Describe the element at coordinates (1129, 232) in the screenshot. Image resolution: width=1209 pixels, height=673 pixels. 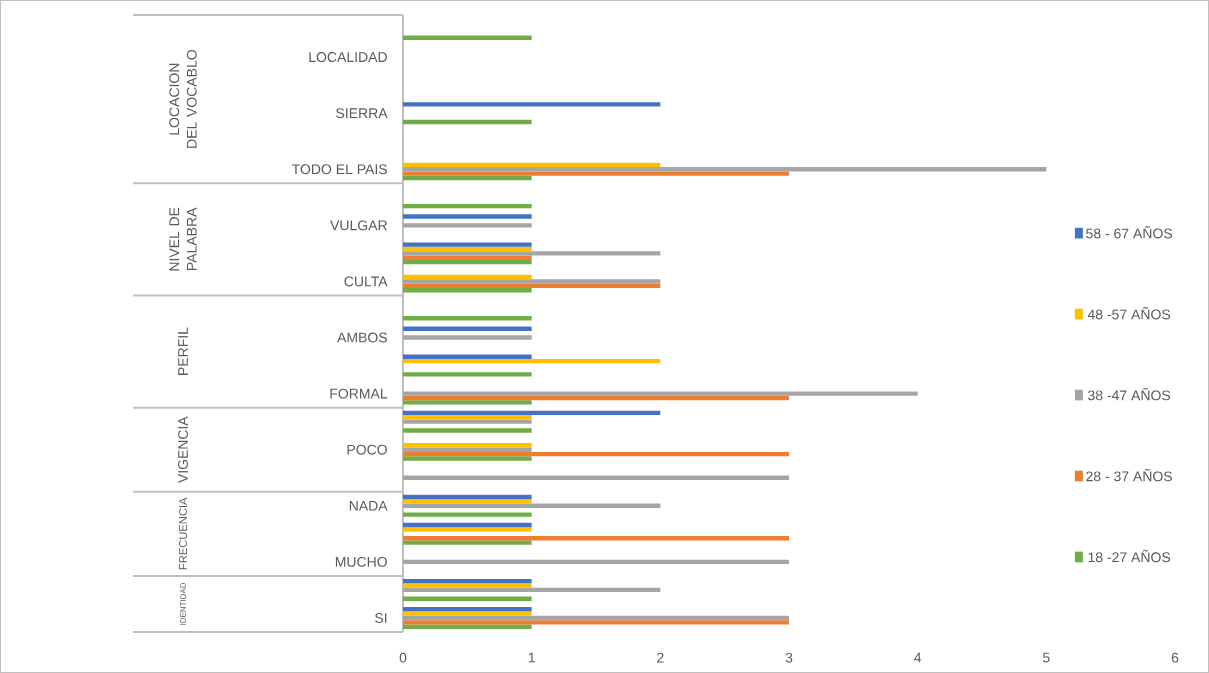
I see `legend-label: 58 - 67 AÑOS` at that location.